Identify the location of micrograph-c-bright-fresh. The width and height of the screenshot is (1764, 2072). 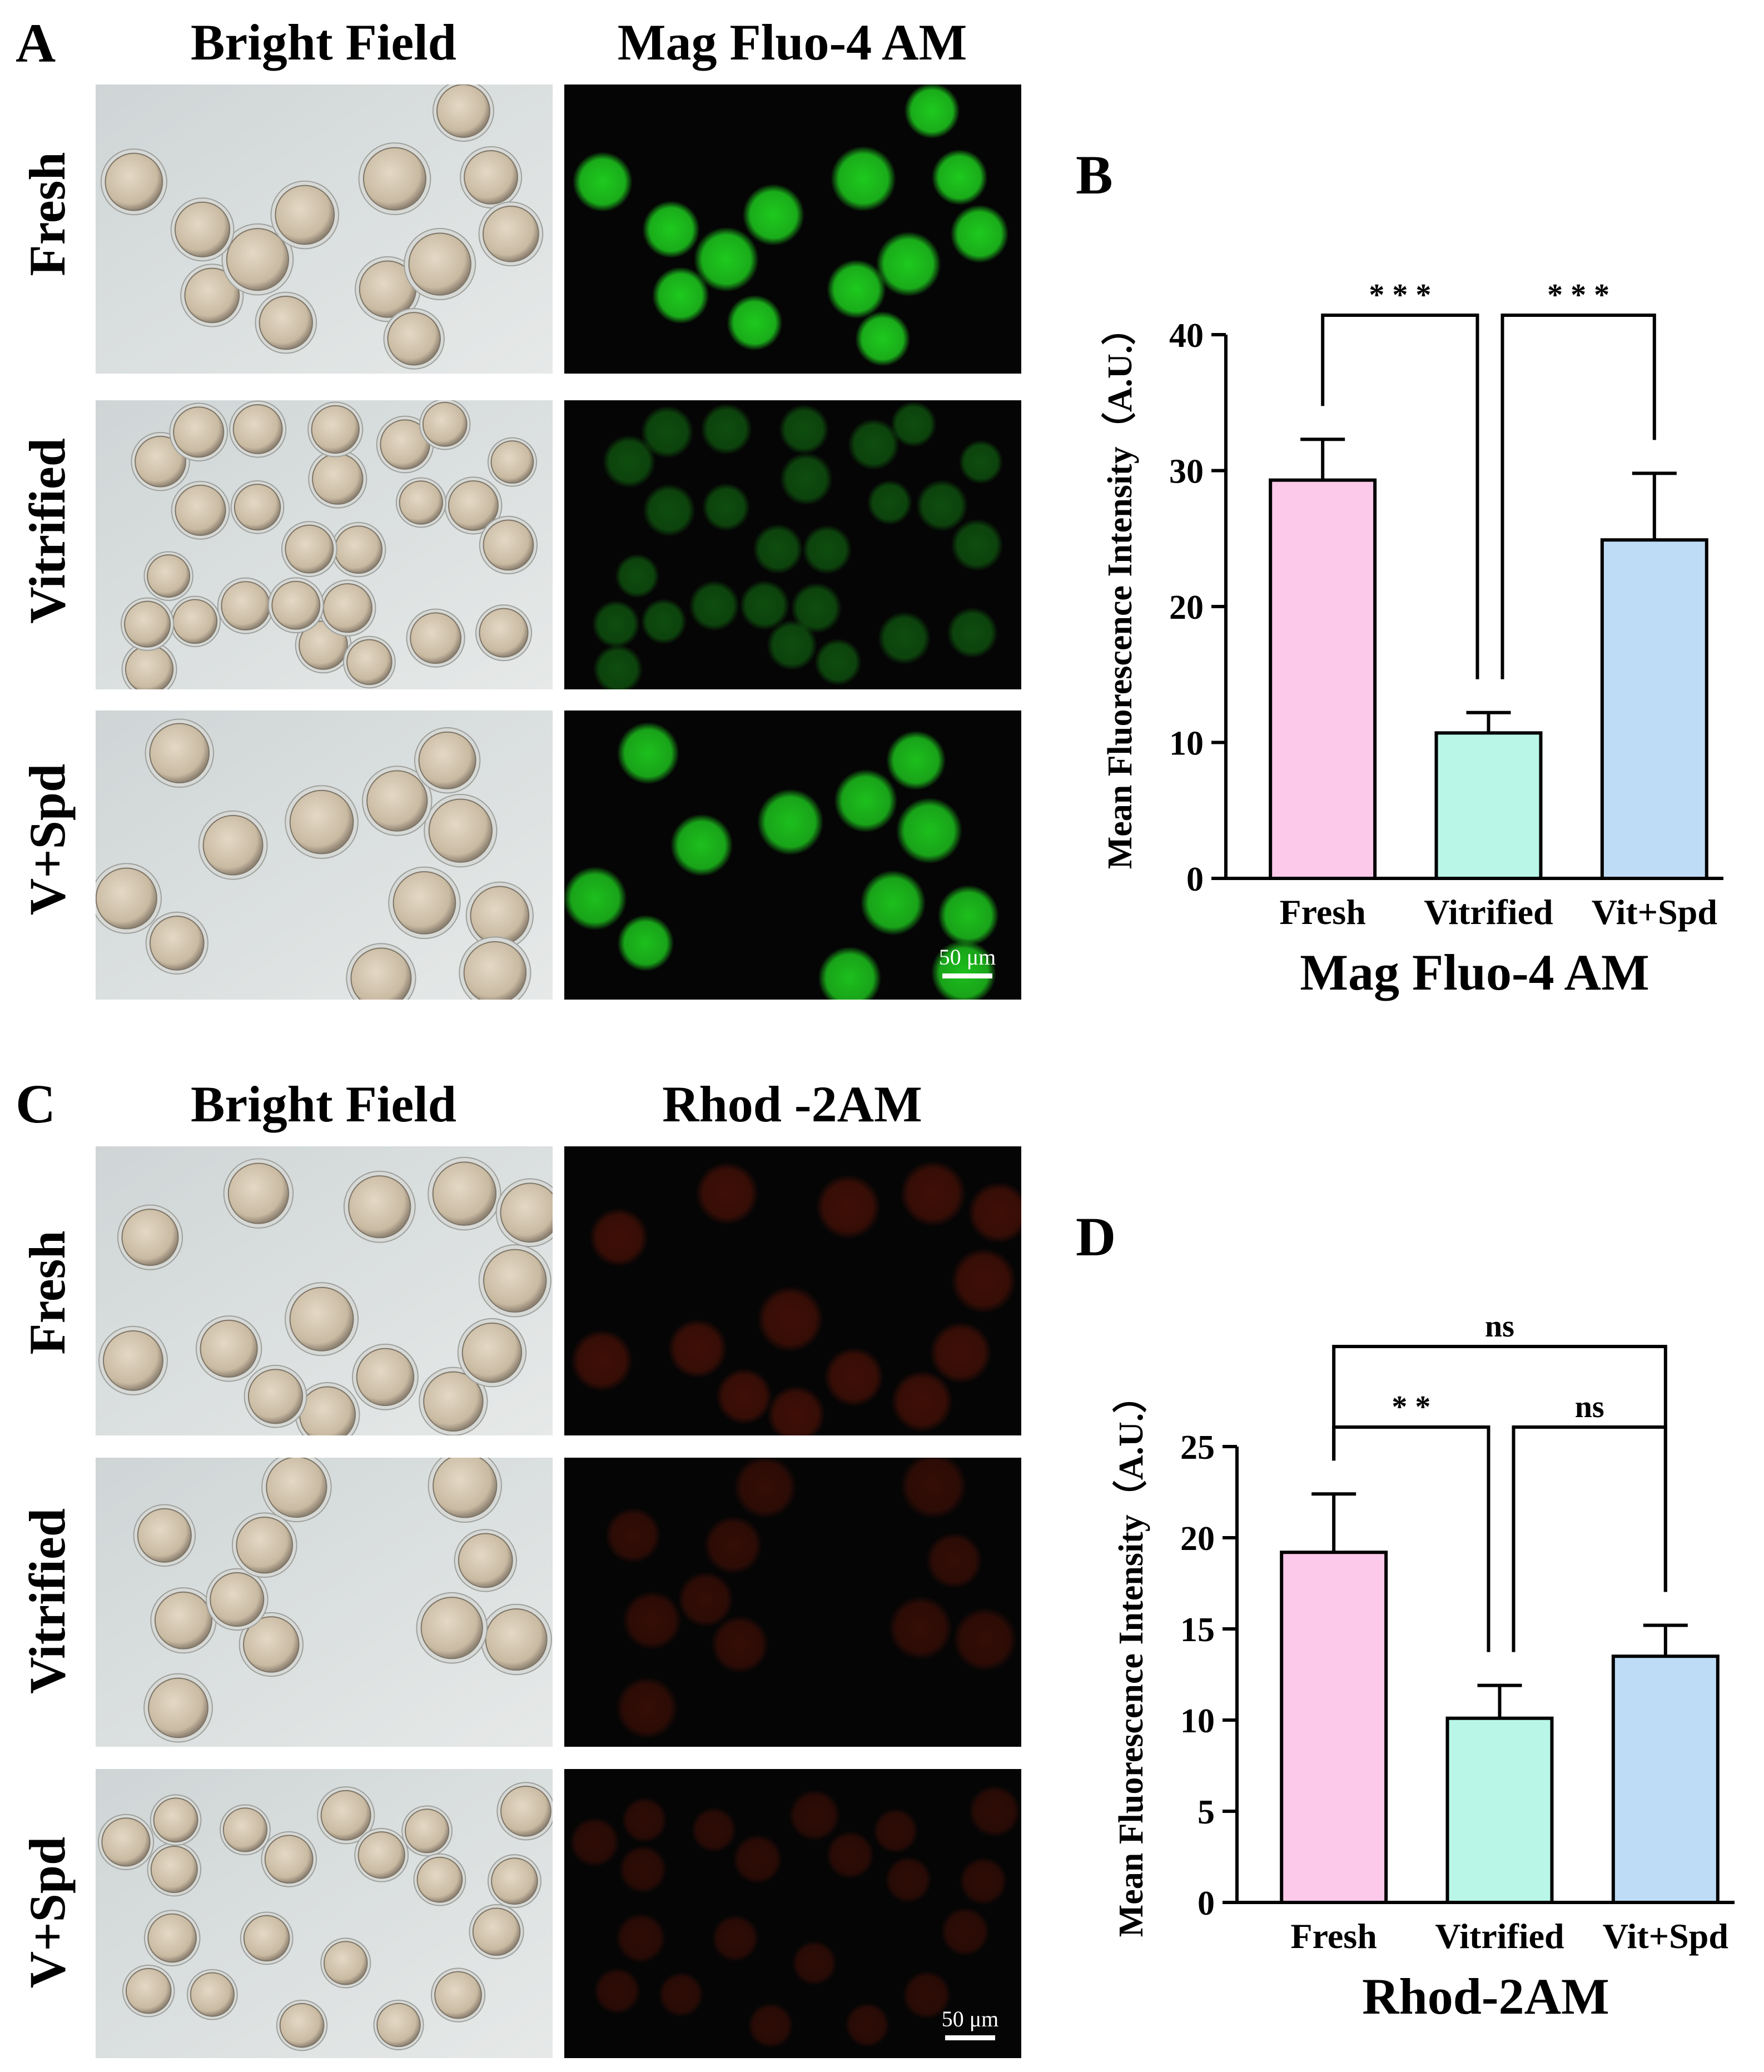
(324, 1290).